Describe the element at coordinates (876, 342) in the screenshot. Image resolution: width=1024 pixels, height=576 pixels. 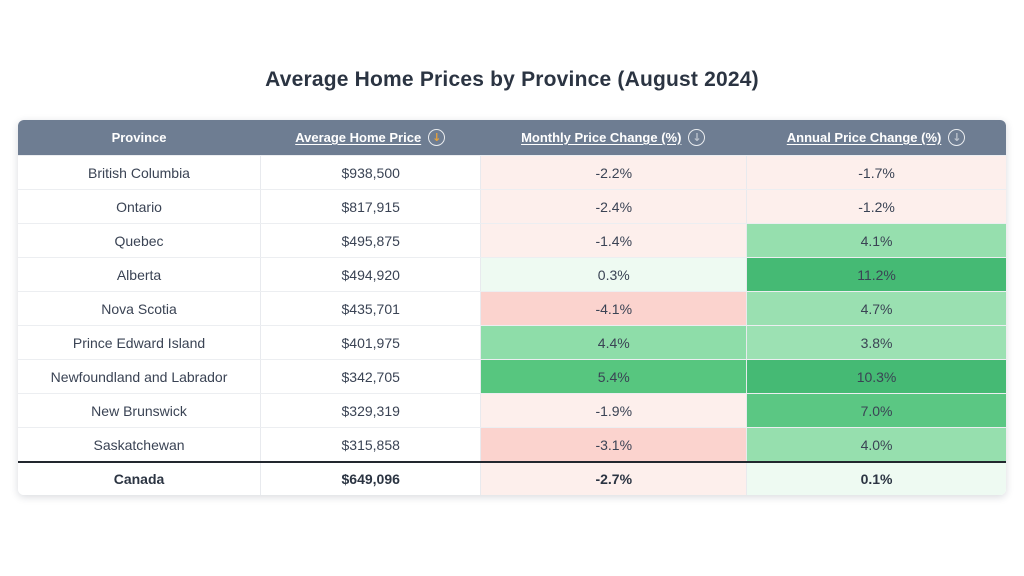
I see `cell-annual-change: 3.8%` at that location.